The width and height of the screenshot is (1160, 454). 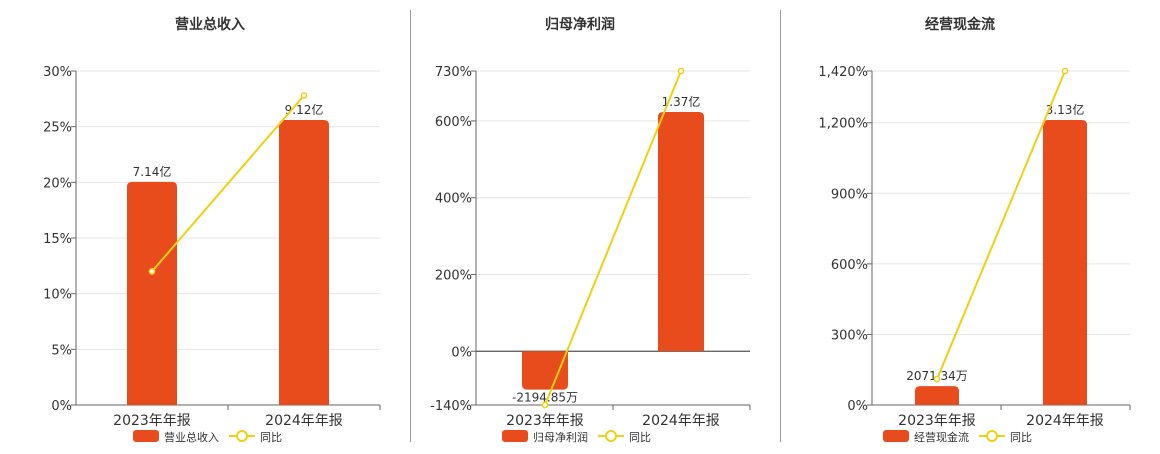 I want to click on y-tick-label: 30%, so click(x=57, y=72).